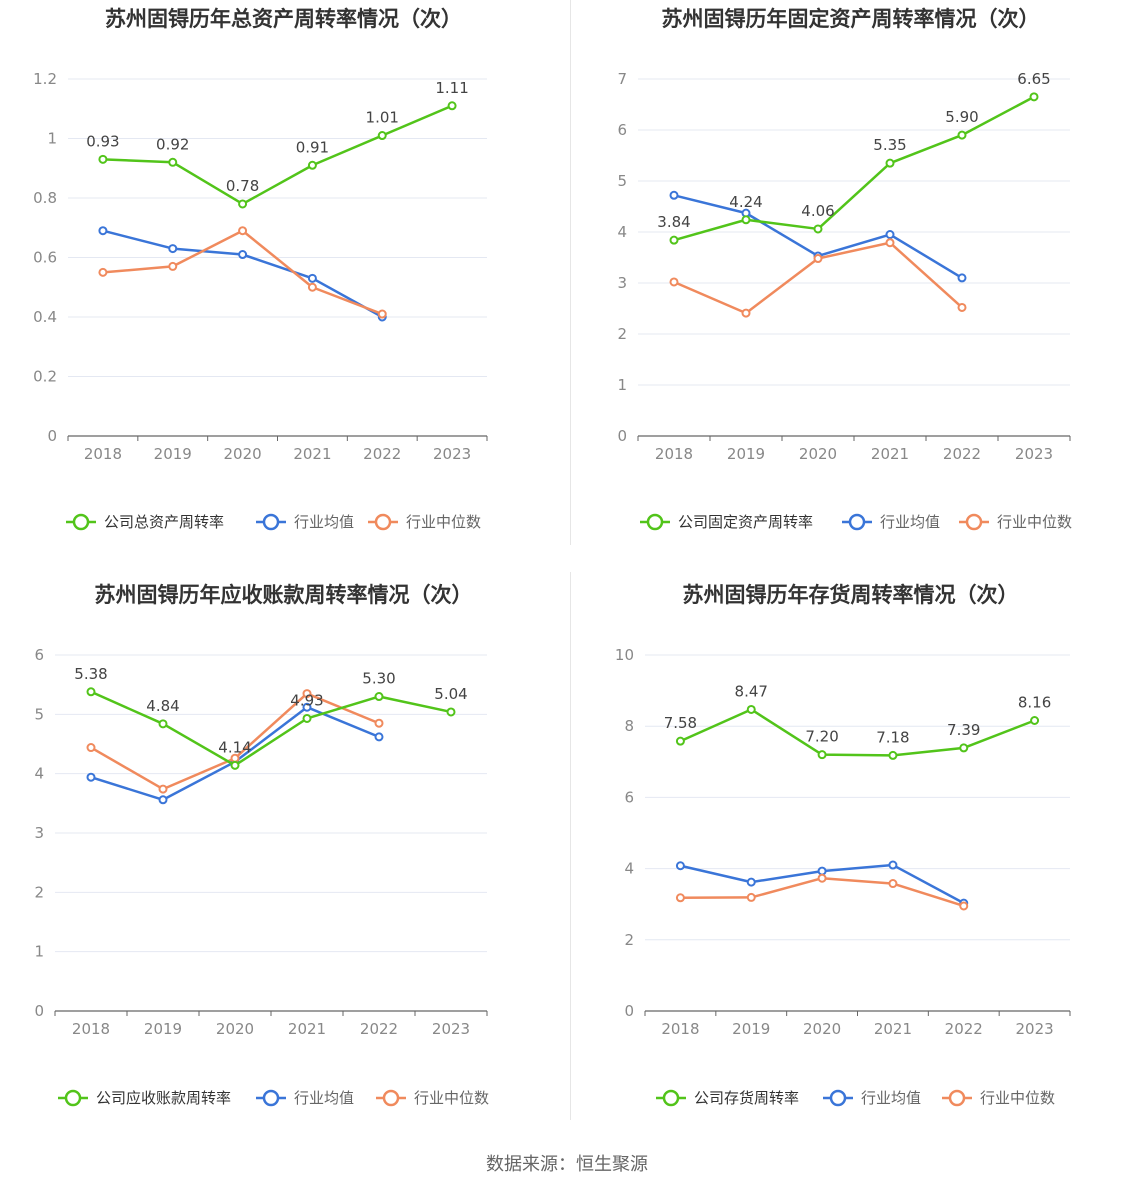  I want to click on legend-label: 公司存货周转率, so click(746, 1098).